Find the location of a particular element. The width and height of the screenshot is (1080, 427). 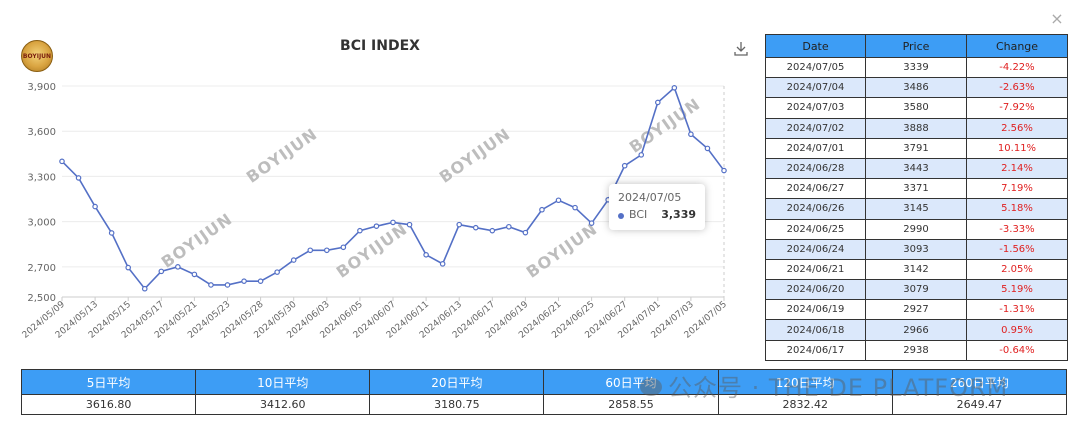

price-cell: 3142 is located at coordinates (916, 269).